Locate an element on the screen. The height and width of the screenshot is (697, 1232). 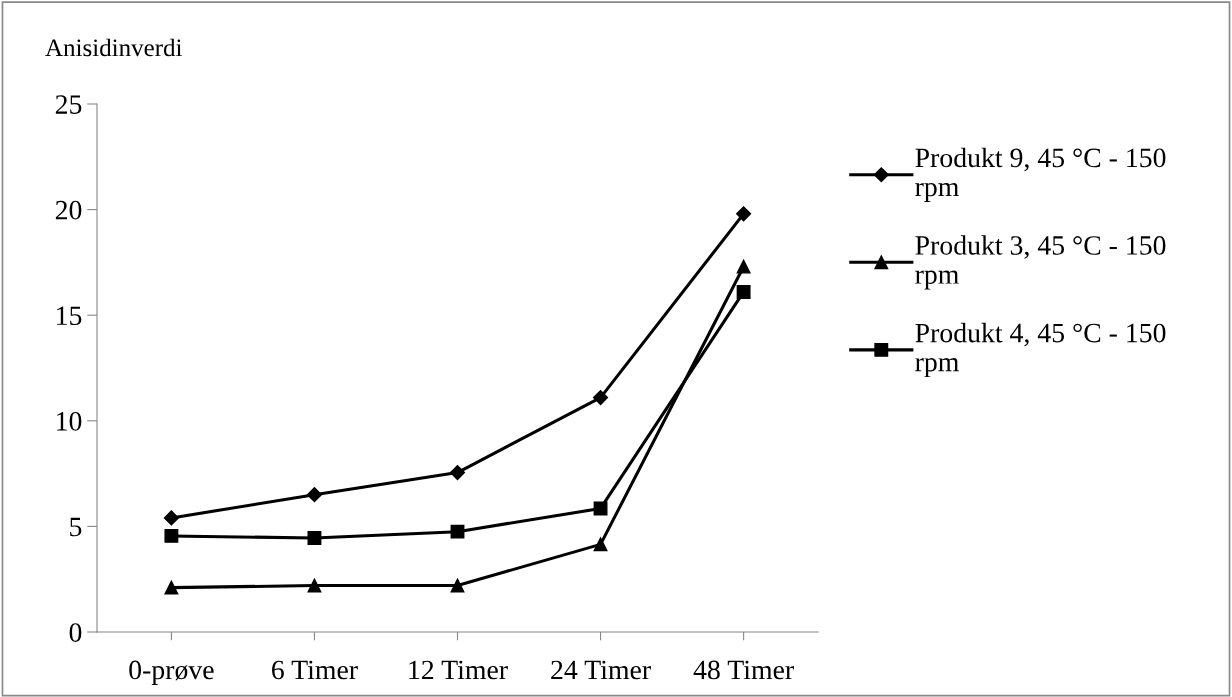
legend-label: Produkt 4, 45 °C - 150 rpm is located at coordinates (1040, 350).